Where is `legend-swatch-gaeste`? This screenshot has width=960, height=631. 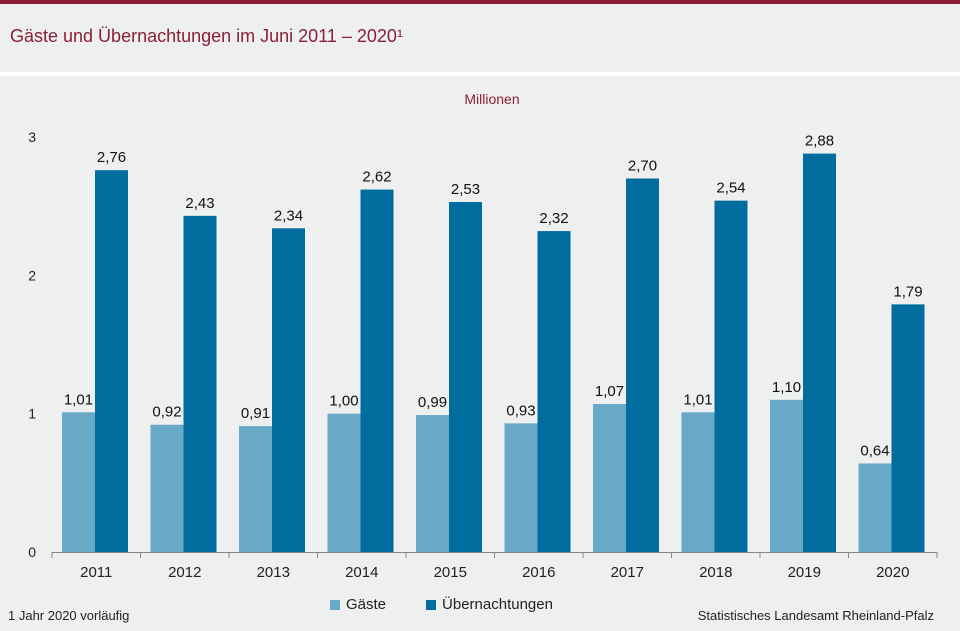
legend-swatch-gaeste is located at coordinates (335, 604).